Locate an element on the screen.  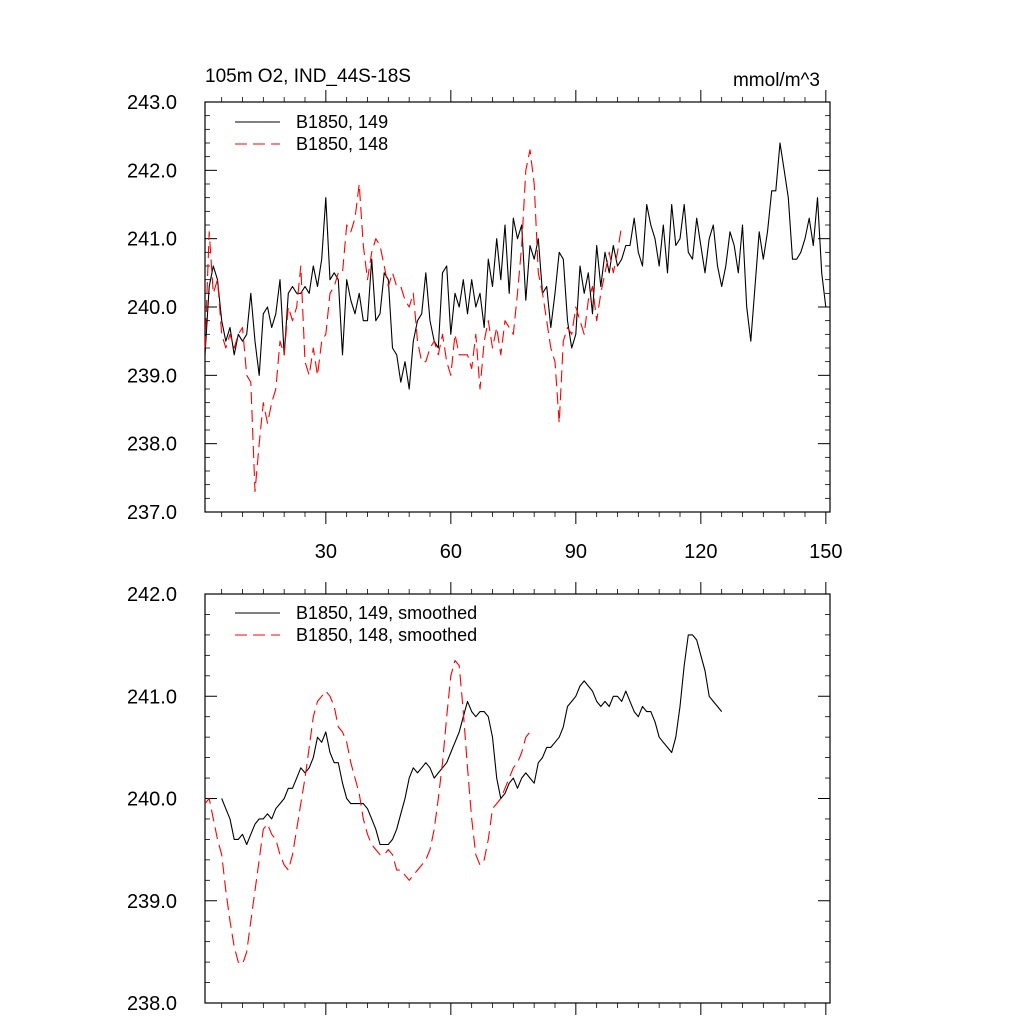
y-tick-label: 243.0 is located at coordinates (152, 103).